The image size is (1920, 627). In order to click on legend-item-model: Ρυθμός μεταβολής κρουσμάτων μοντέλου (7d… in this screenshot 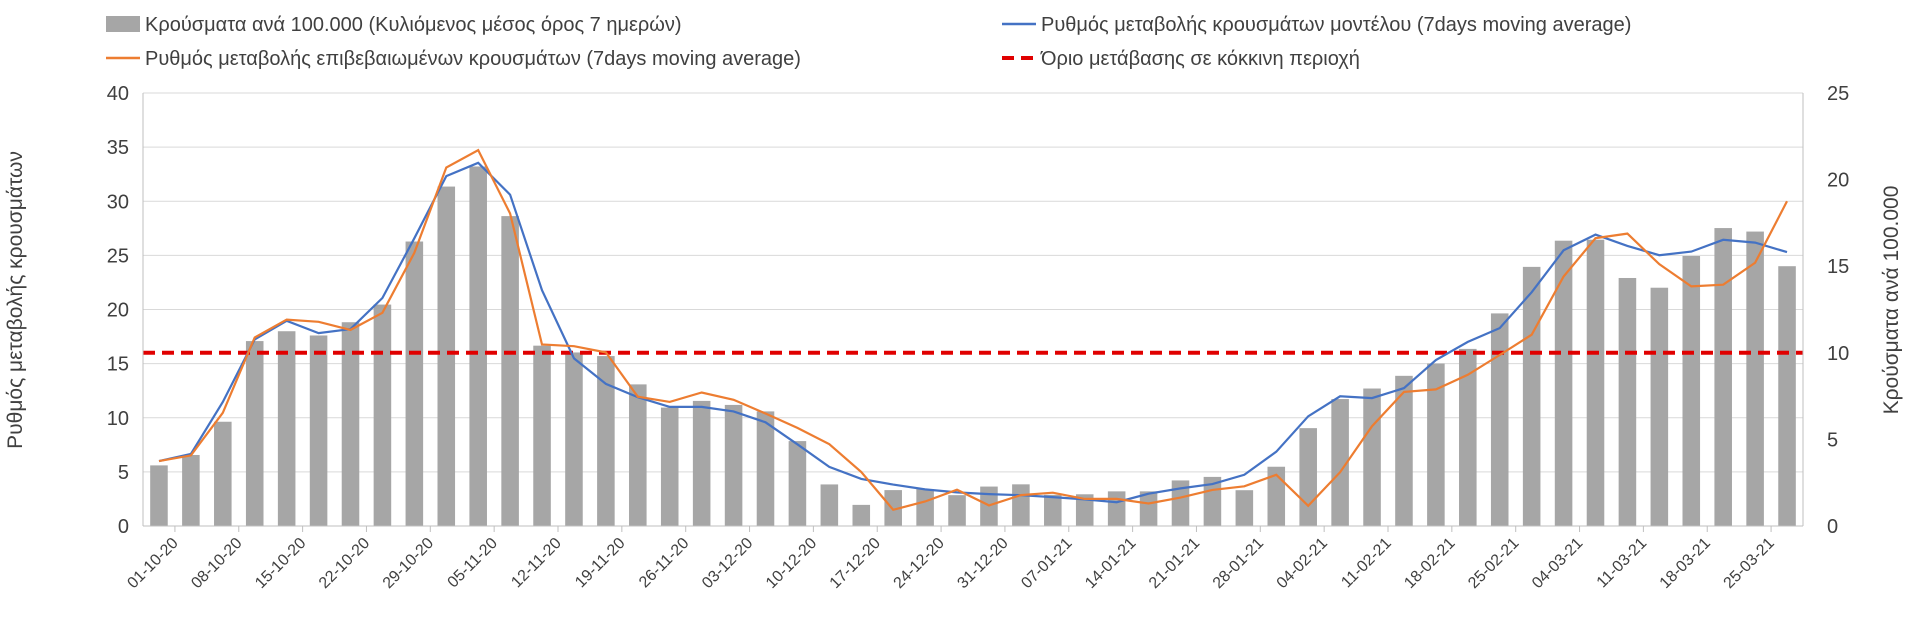, I will do `click(1316, 25)`.